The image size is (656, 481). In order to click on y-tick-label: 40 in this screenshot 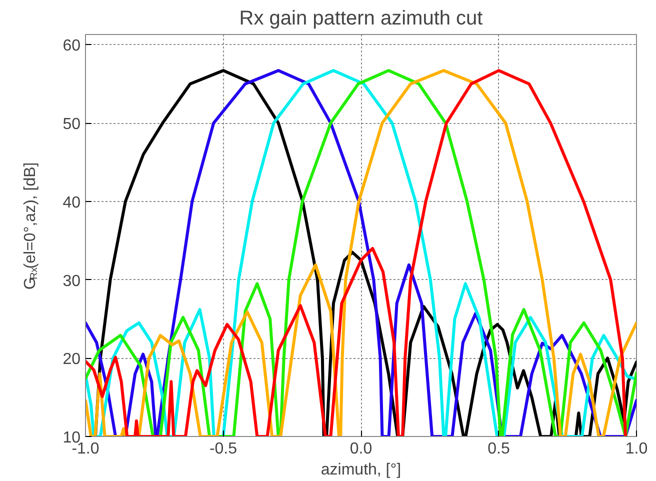, I will do `click(71, 203)`.